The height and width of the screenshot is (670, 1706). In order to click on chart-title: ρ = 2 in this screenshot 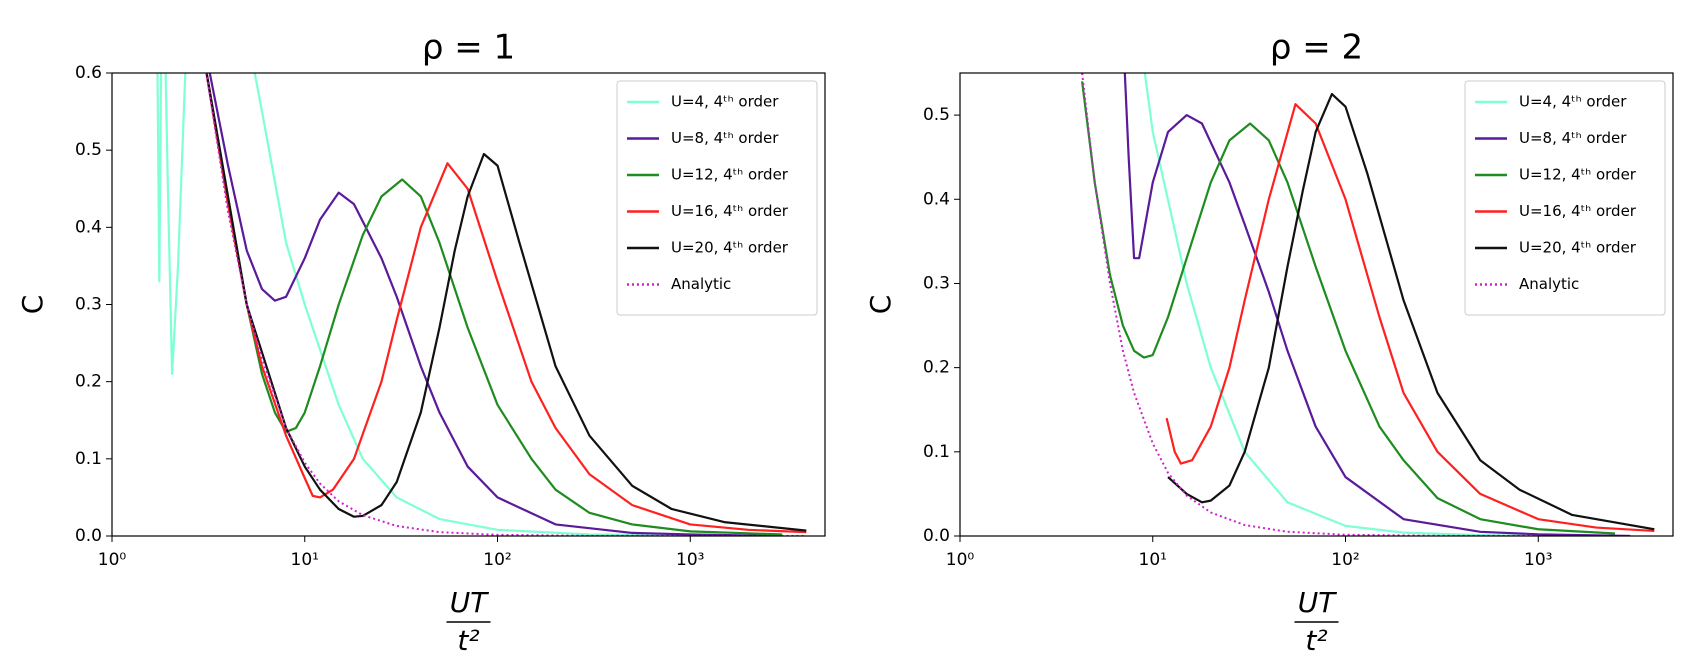, I will do `click(1316, 48)`.